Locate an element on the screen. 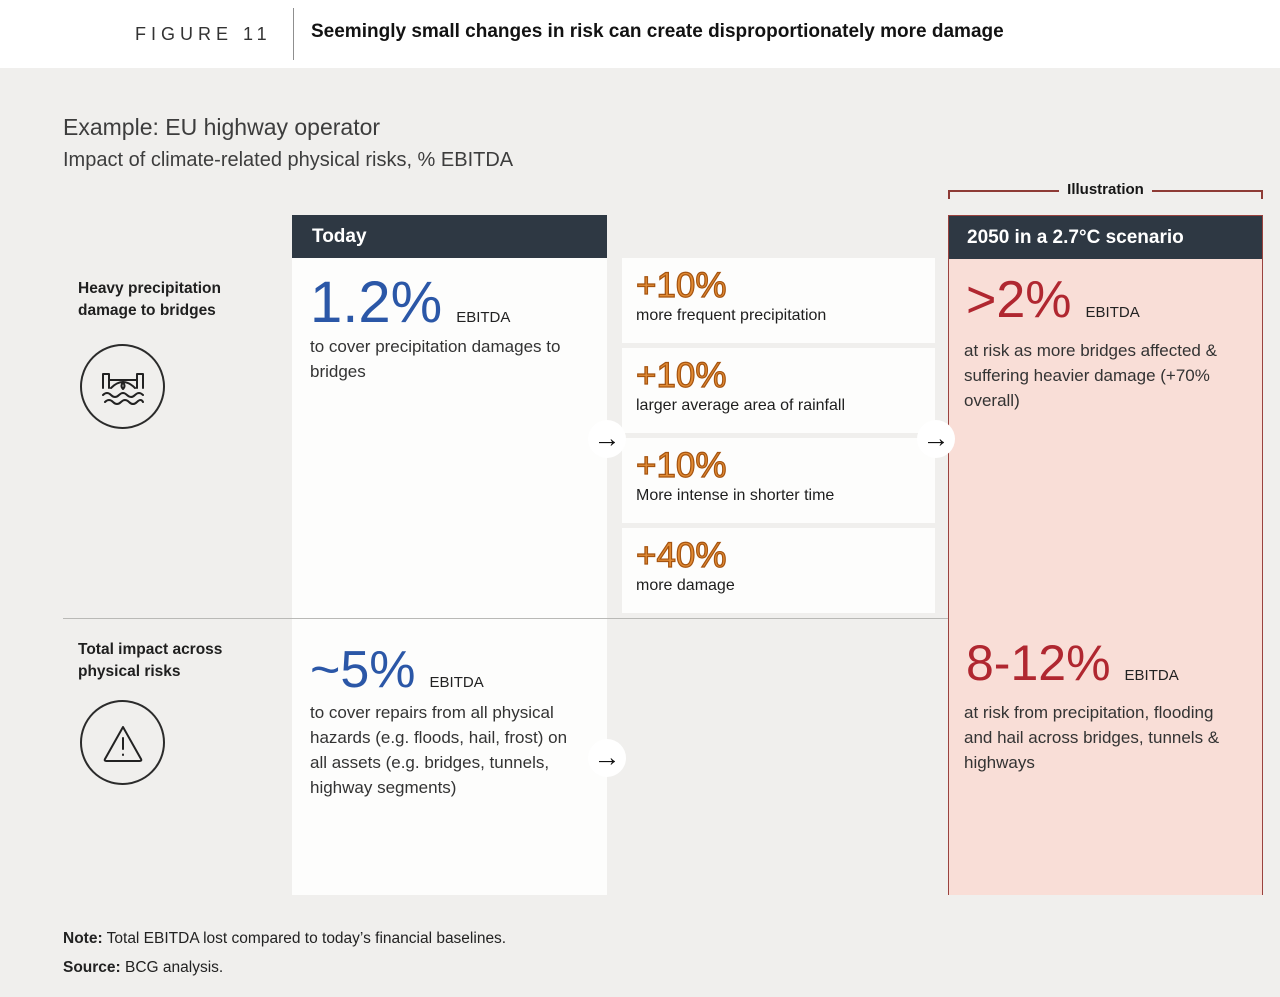  driver4-value: +40% is located at coordinates (681, 555).